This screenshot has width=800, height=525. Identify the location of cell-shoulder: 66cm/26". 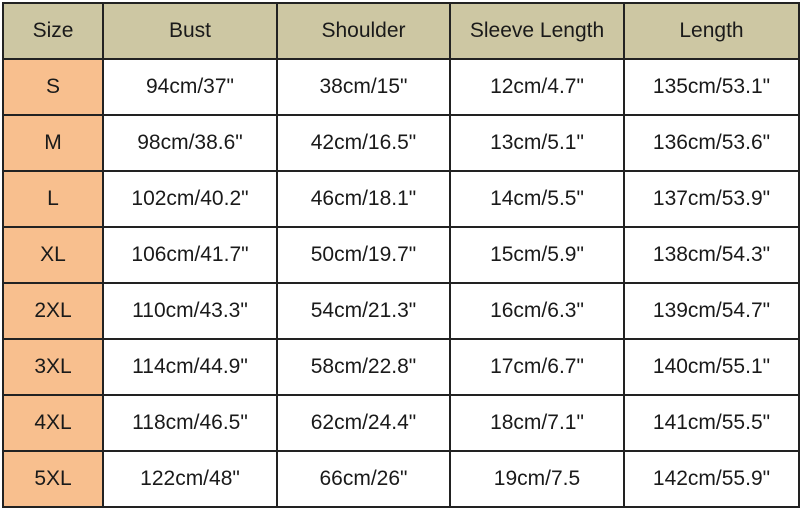
(363, 479).